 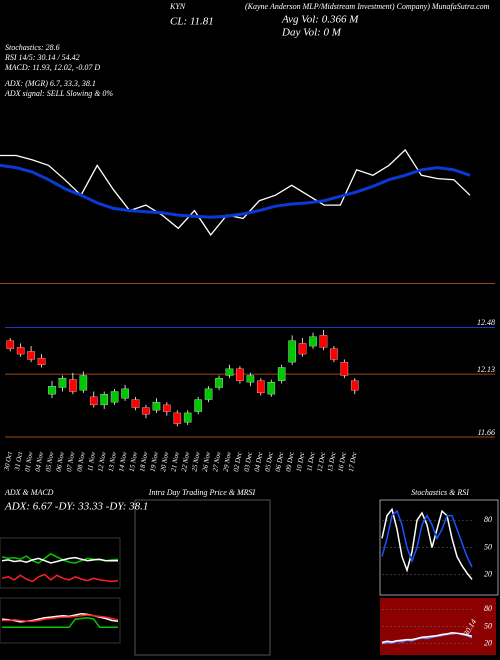 What do you see at coordinates (269, 461) in the screenshot?
I see `x-tick-label: 05 Dec` at bounding box center [269, 461].